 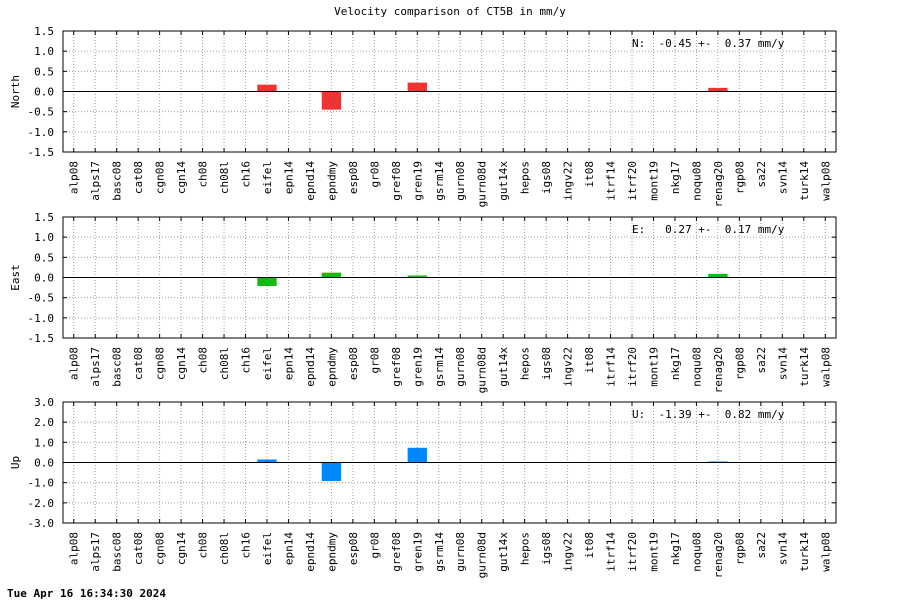 I want to click on y-tick-label: 3.0, so click(x=44, y=402).